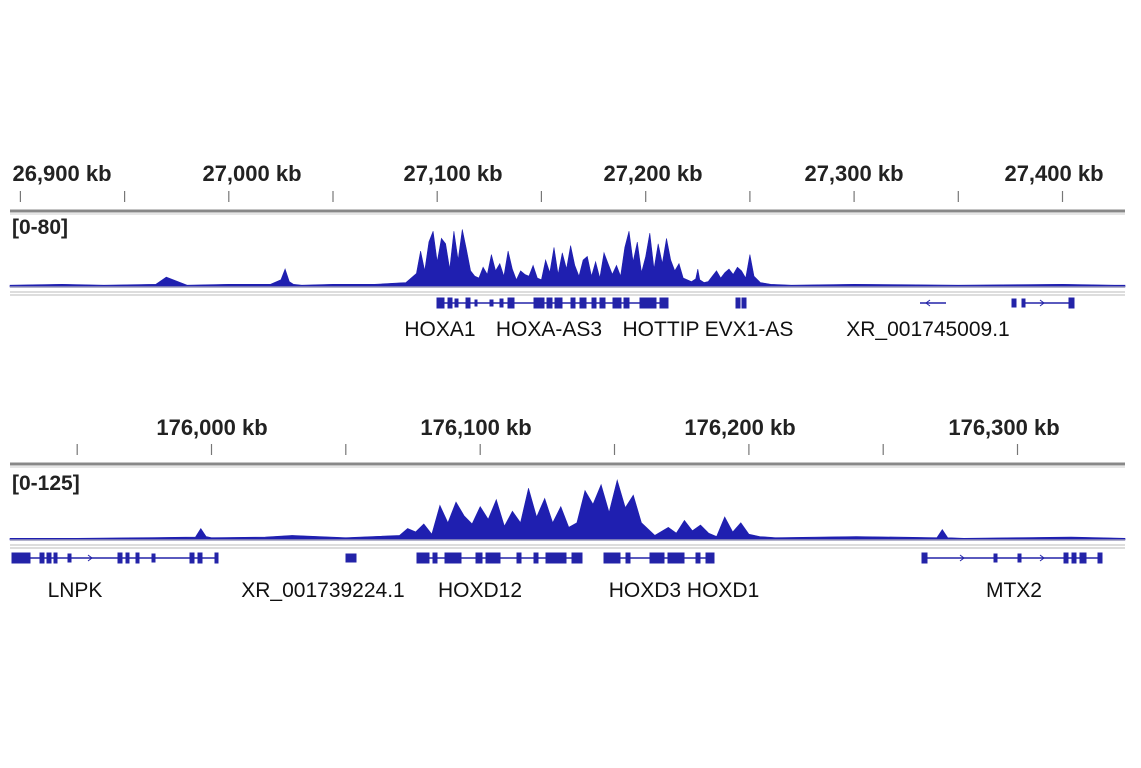 The width and height of the screenshot is (1141, 768). What do you see at coordinates (452, 173) in the screenshot?
I see `tick-label: 27,100 kb` at bounding box center [452, 173].